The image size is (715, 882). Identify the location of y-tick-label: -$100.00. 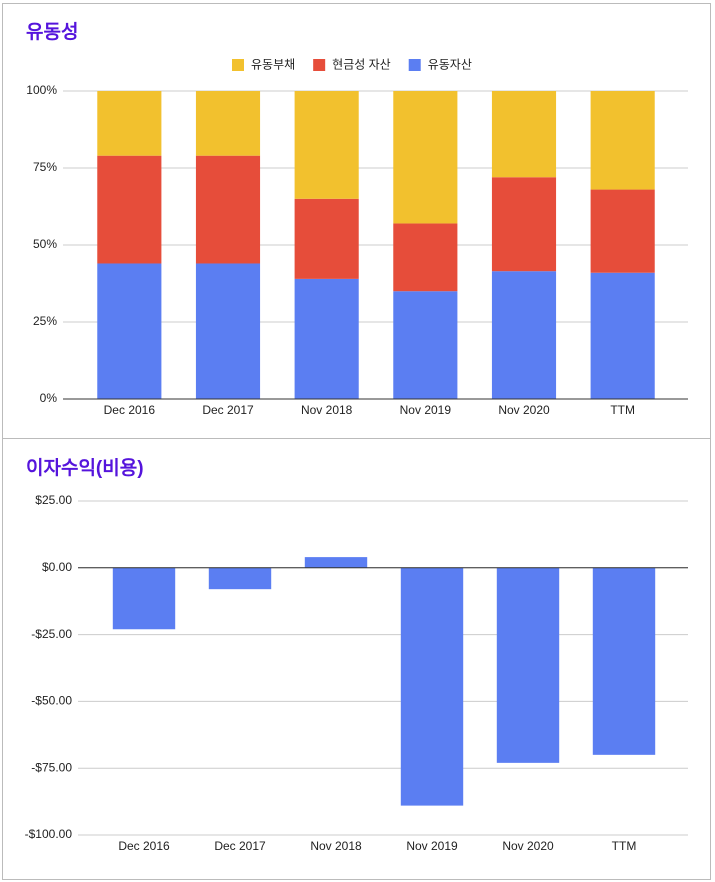
(49, 834).